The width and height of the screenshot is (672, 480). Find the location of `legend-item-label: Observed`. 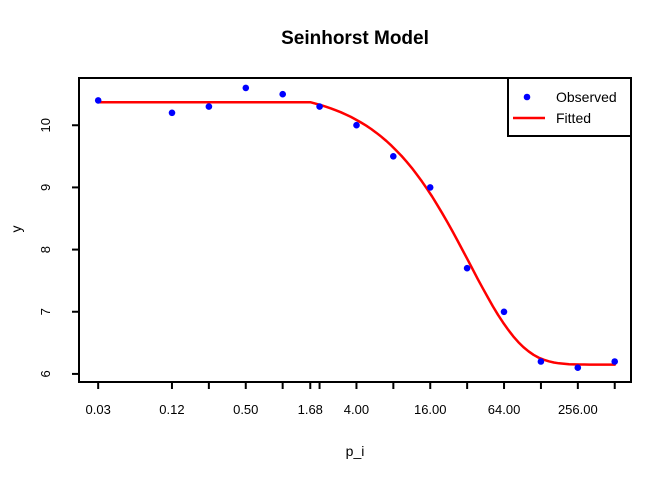

legend-item-label: Observed is located at coordinates (586, 97).